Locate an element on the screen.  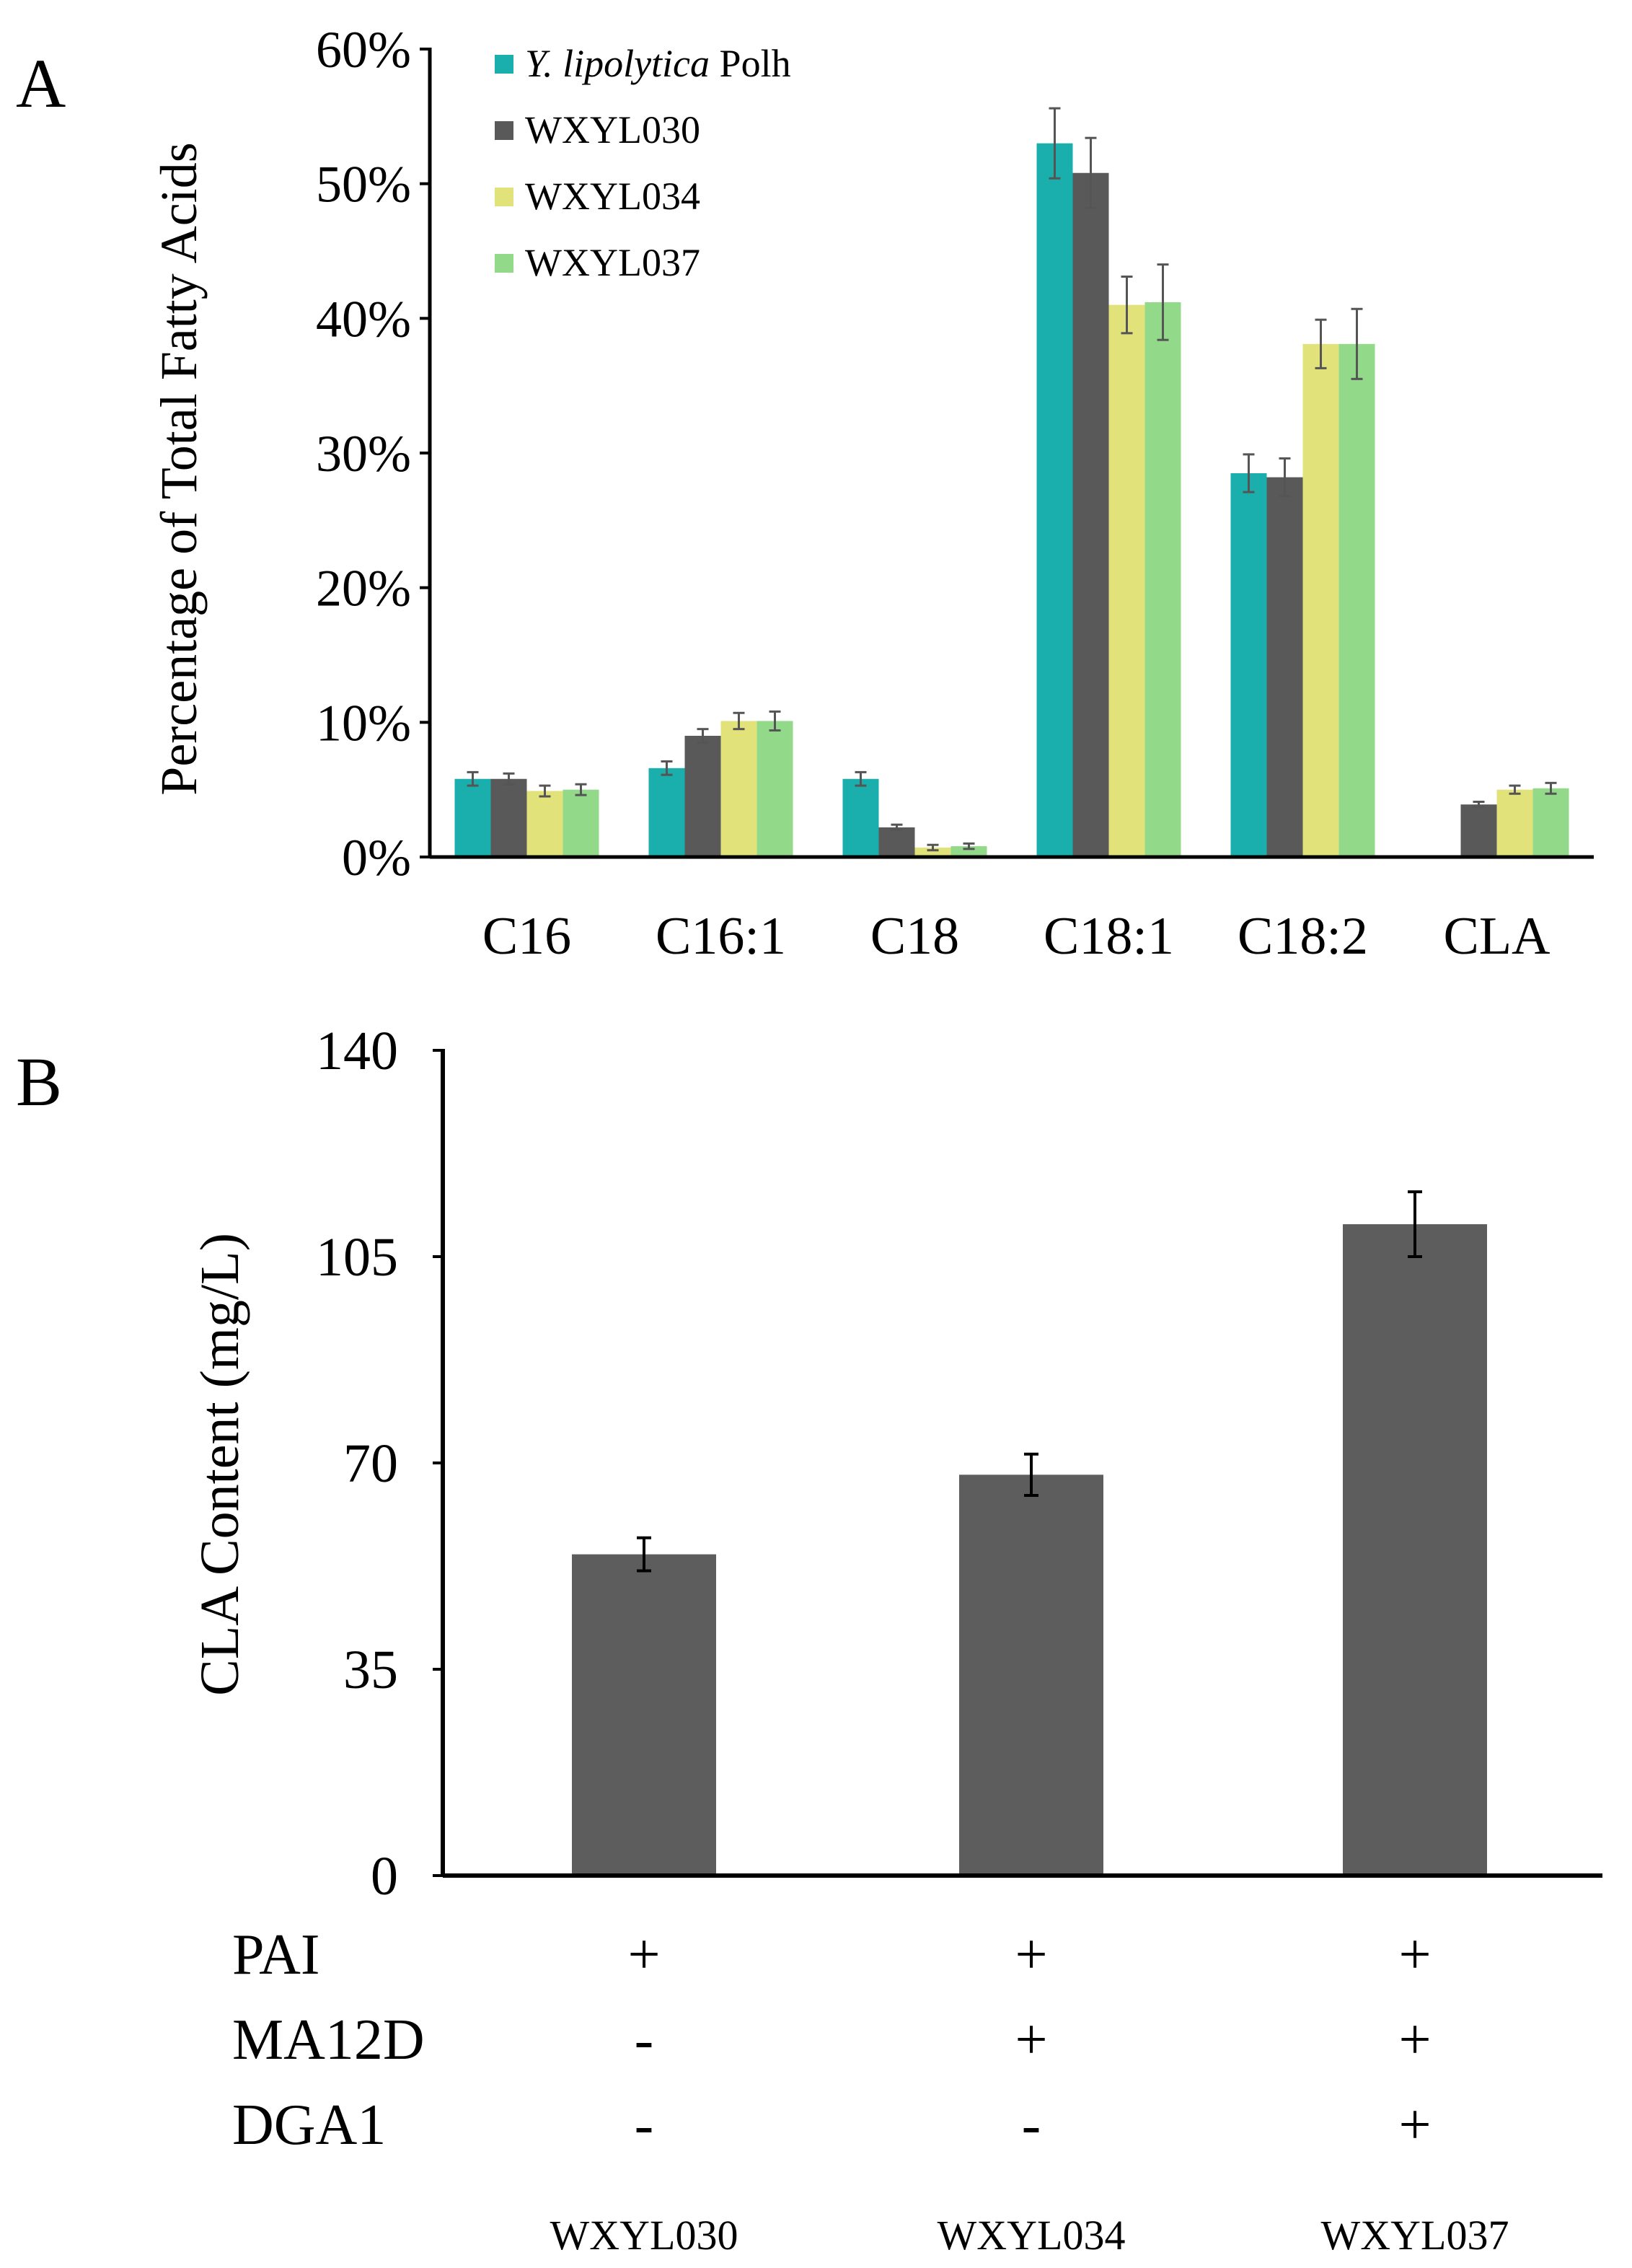
panel-b-x-tick-labels: WXYL030 WXYL034 WXYL037 is located at coordinates (1030, 2235).